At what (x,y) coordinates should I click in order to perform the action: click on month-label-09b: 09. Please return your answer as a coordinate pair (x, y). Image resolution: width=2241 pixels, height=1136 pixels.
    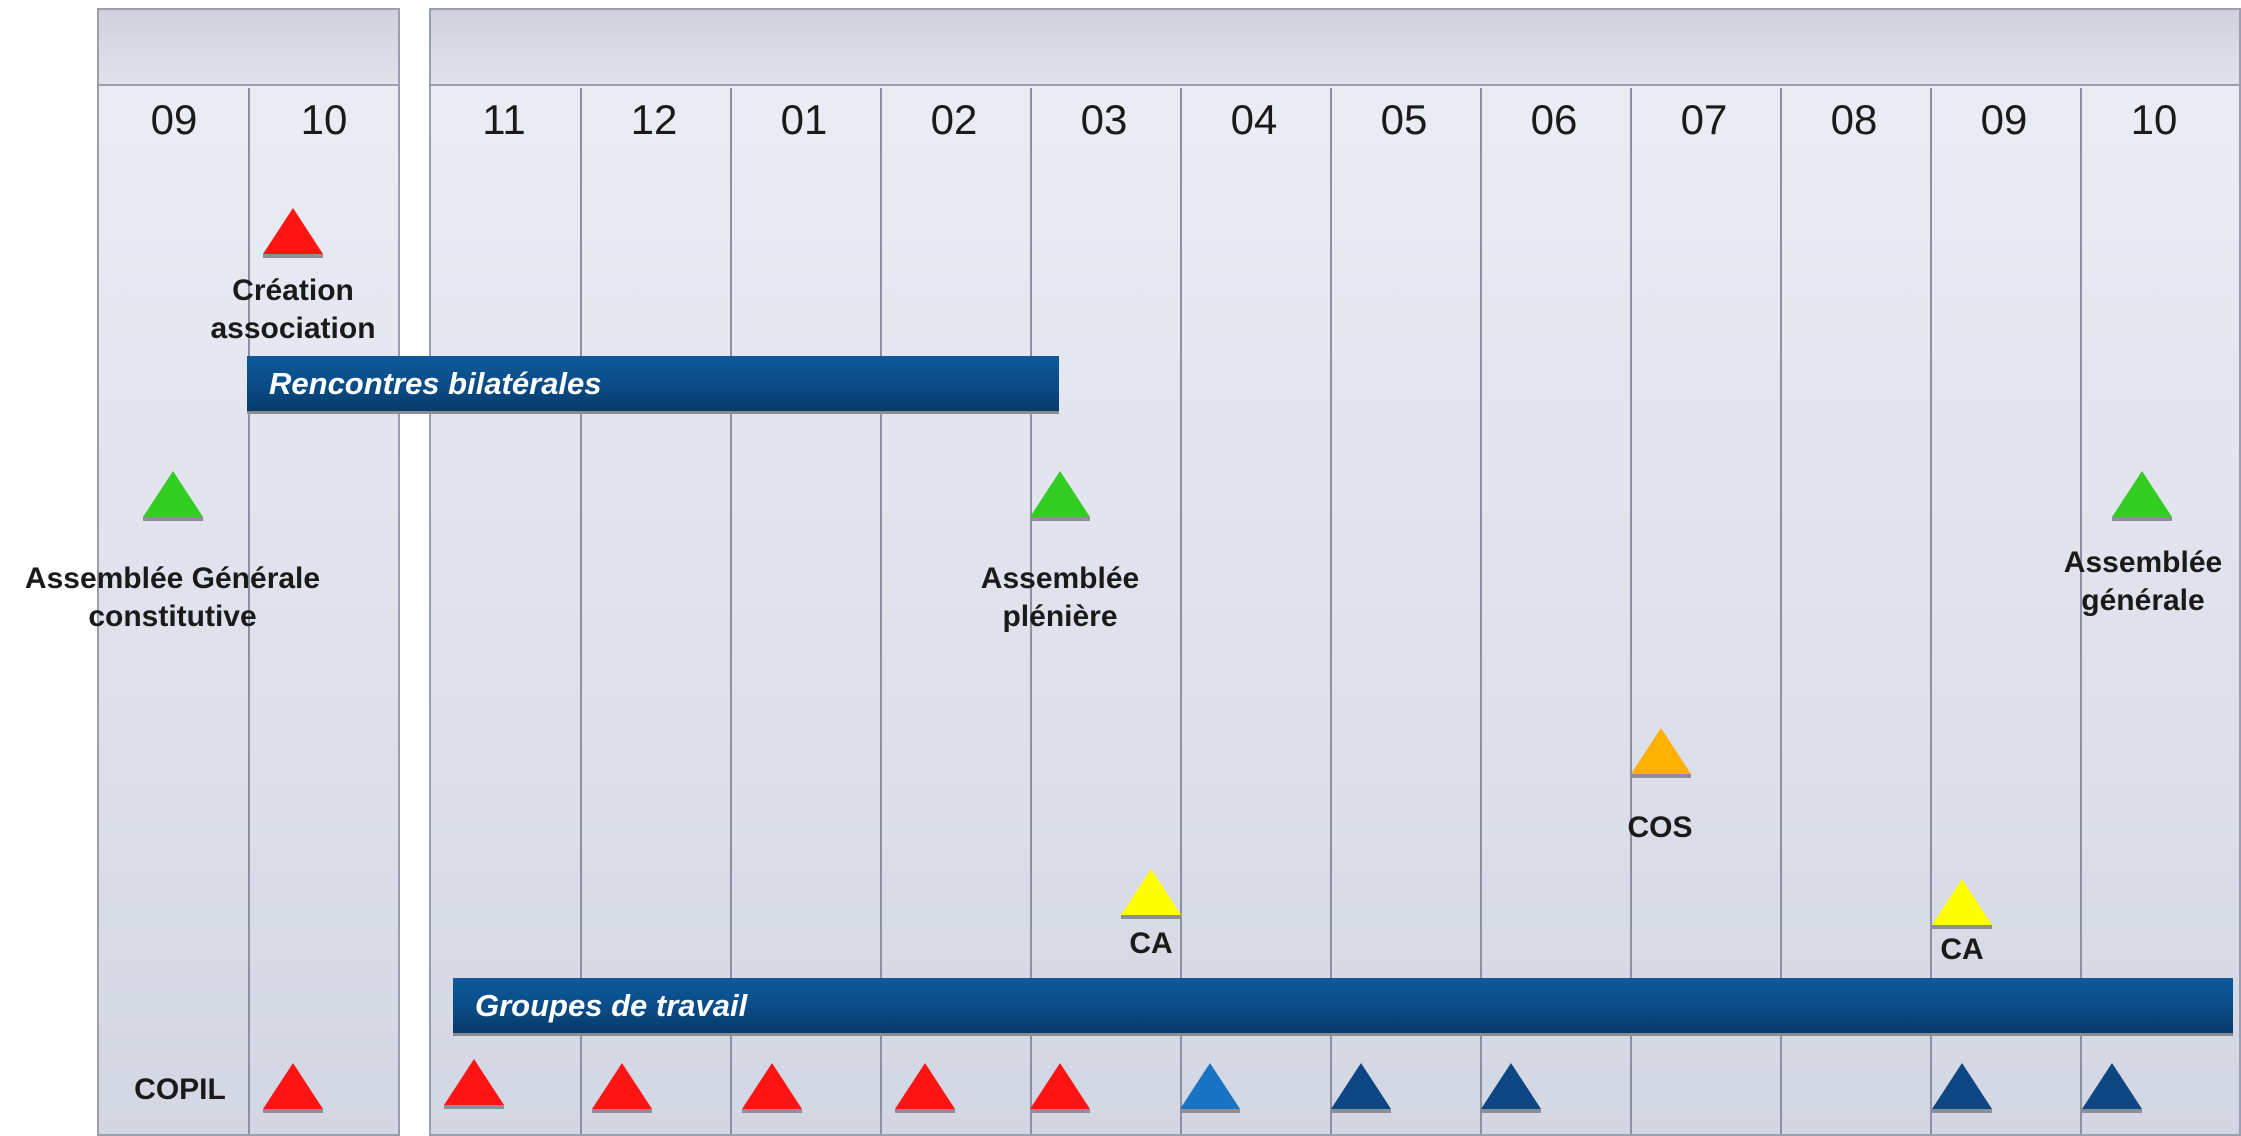
    Looking at the image, I should click on (2004, 119).